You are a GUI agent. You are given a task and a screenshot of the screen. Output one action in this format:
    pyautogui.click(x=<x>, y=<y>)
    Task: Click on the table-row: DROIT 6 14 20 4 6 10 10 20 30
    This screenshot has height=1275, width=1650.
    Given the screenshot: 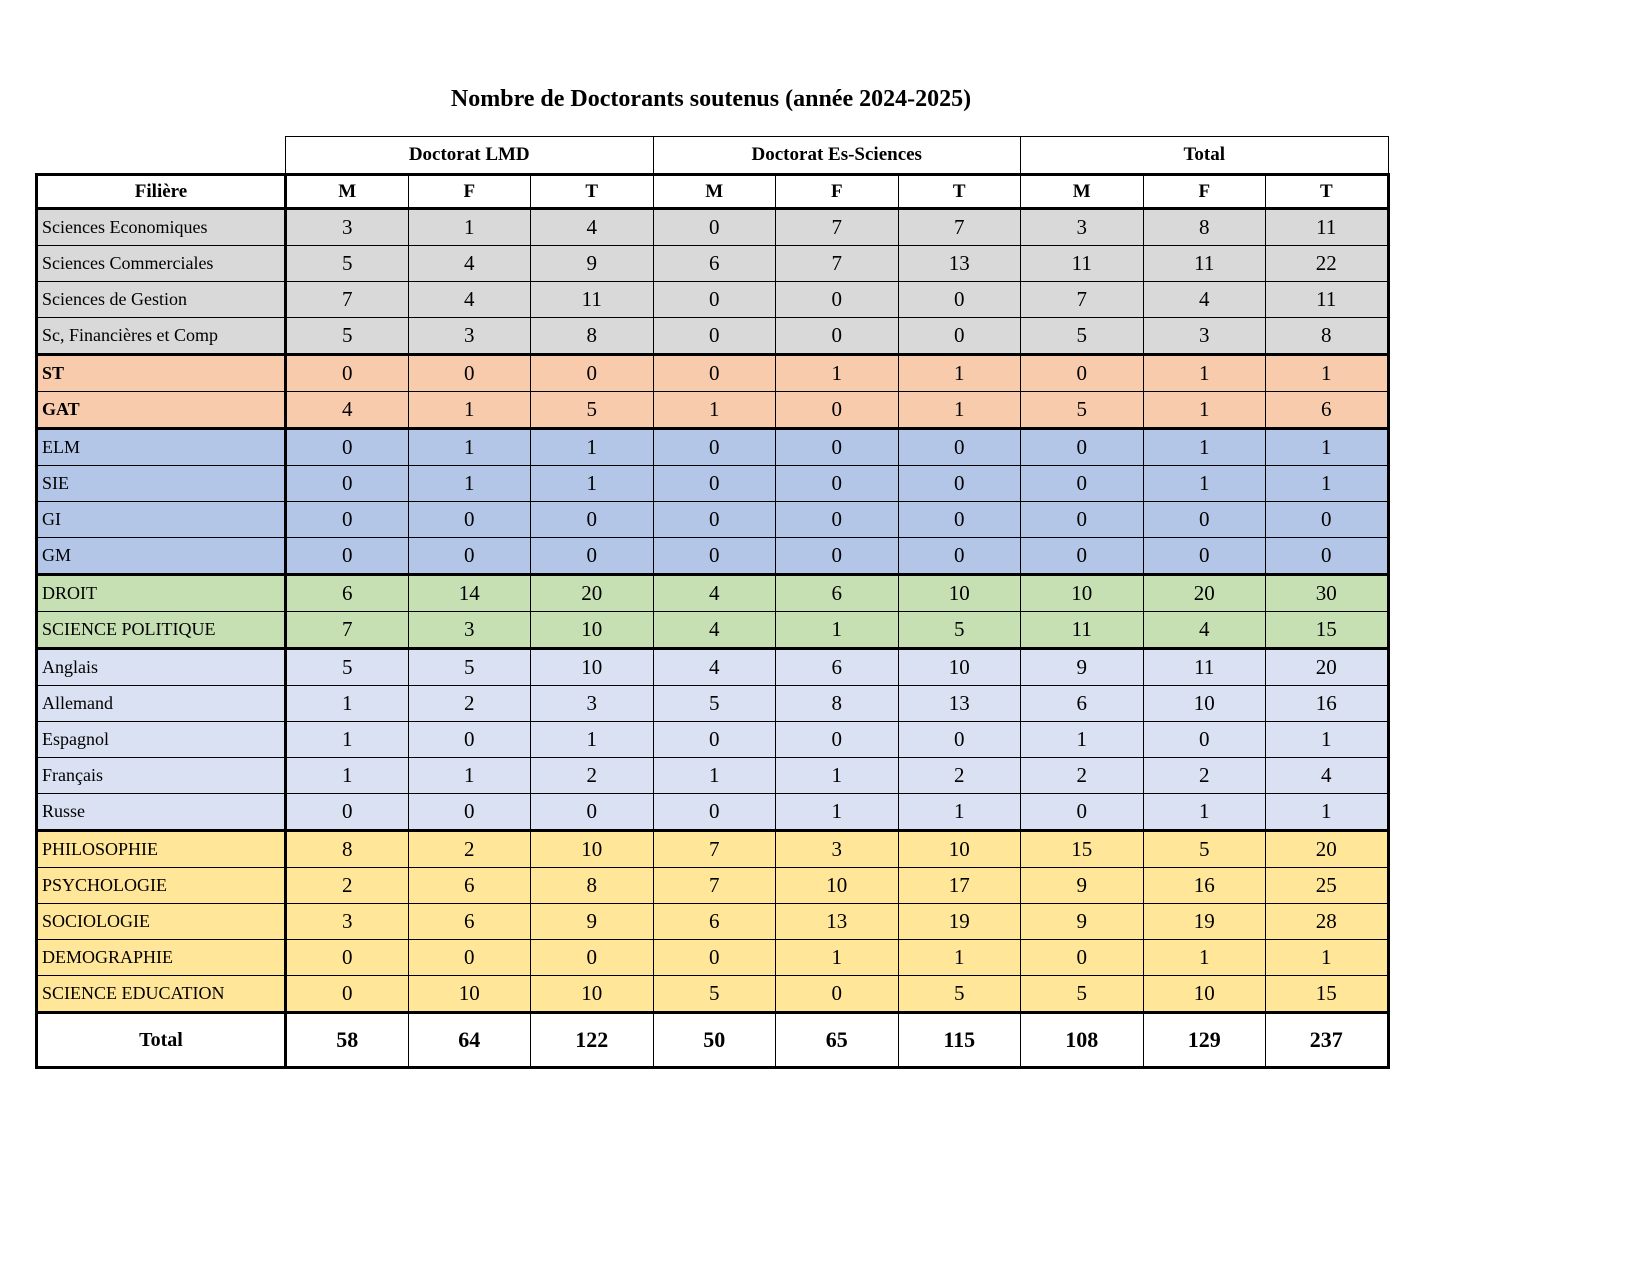 What is the action you would take?
    pyautogui.click(x=712, y=593)
    